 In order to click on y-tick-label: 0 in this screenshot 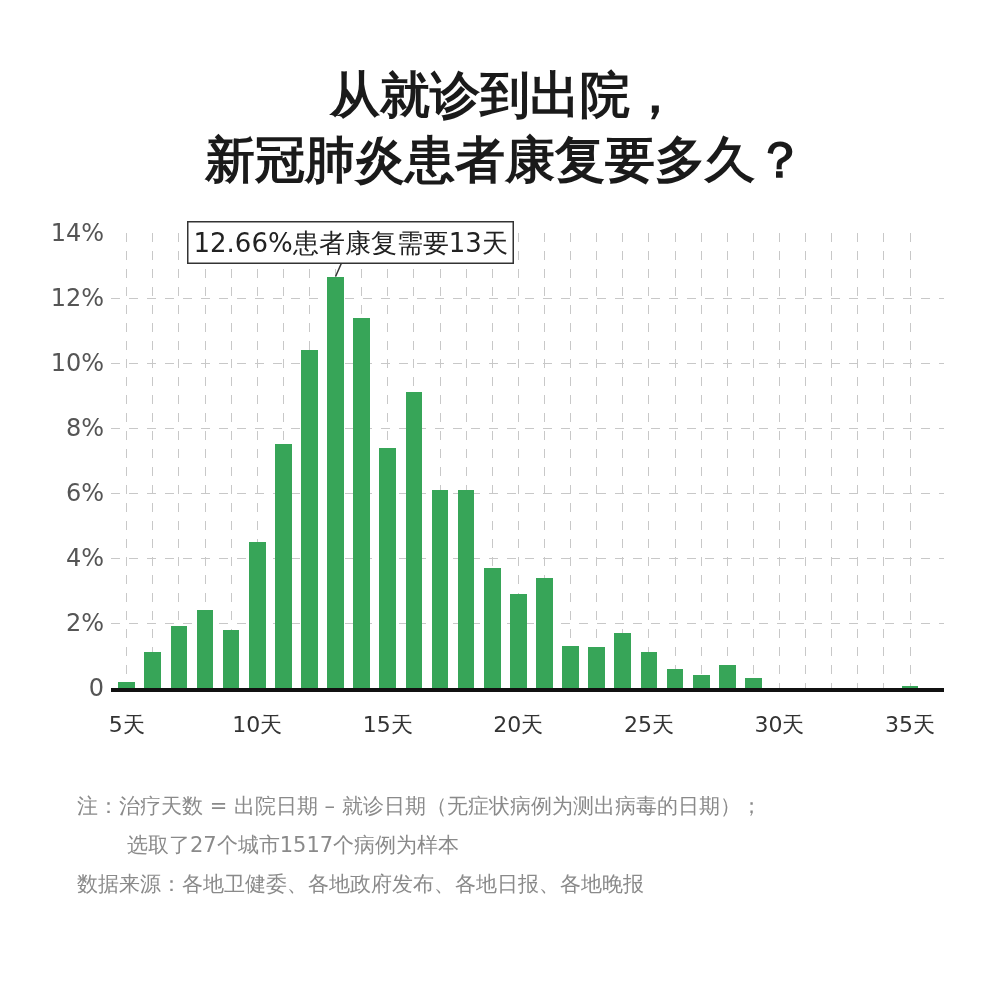, I will do `click(96, 688)`.